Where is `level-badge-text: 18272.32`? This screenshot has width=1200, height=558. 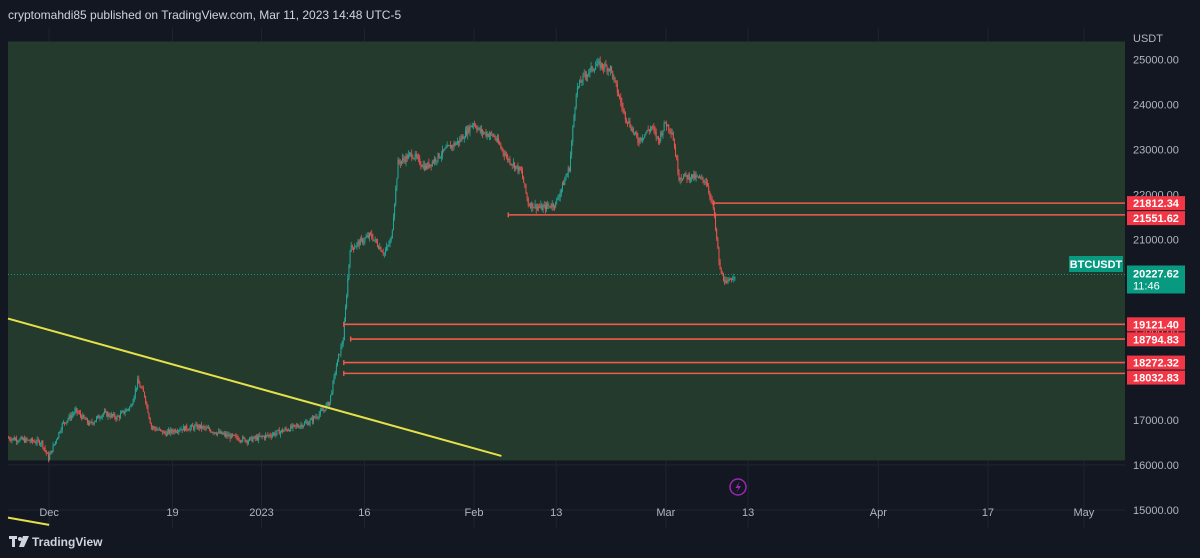
level-badge-text: 18272.32 is located at coordinates (1156, 364).